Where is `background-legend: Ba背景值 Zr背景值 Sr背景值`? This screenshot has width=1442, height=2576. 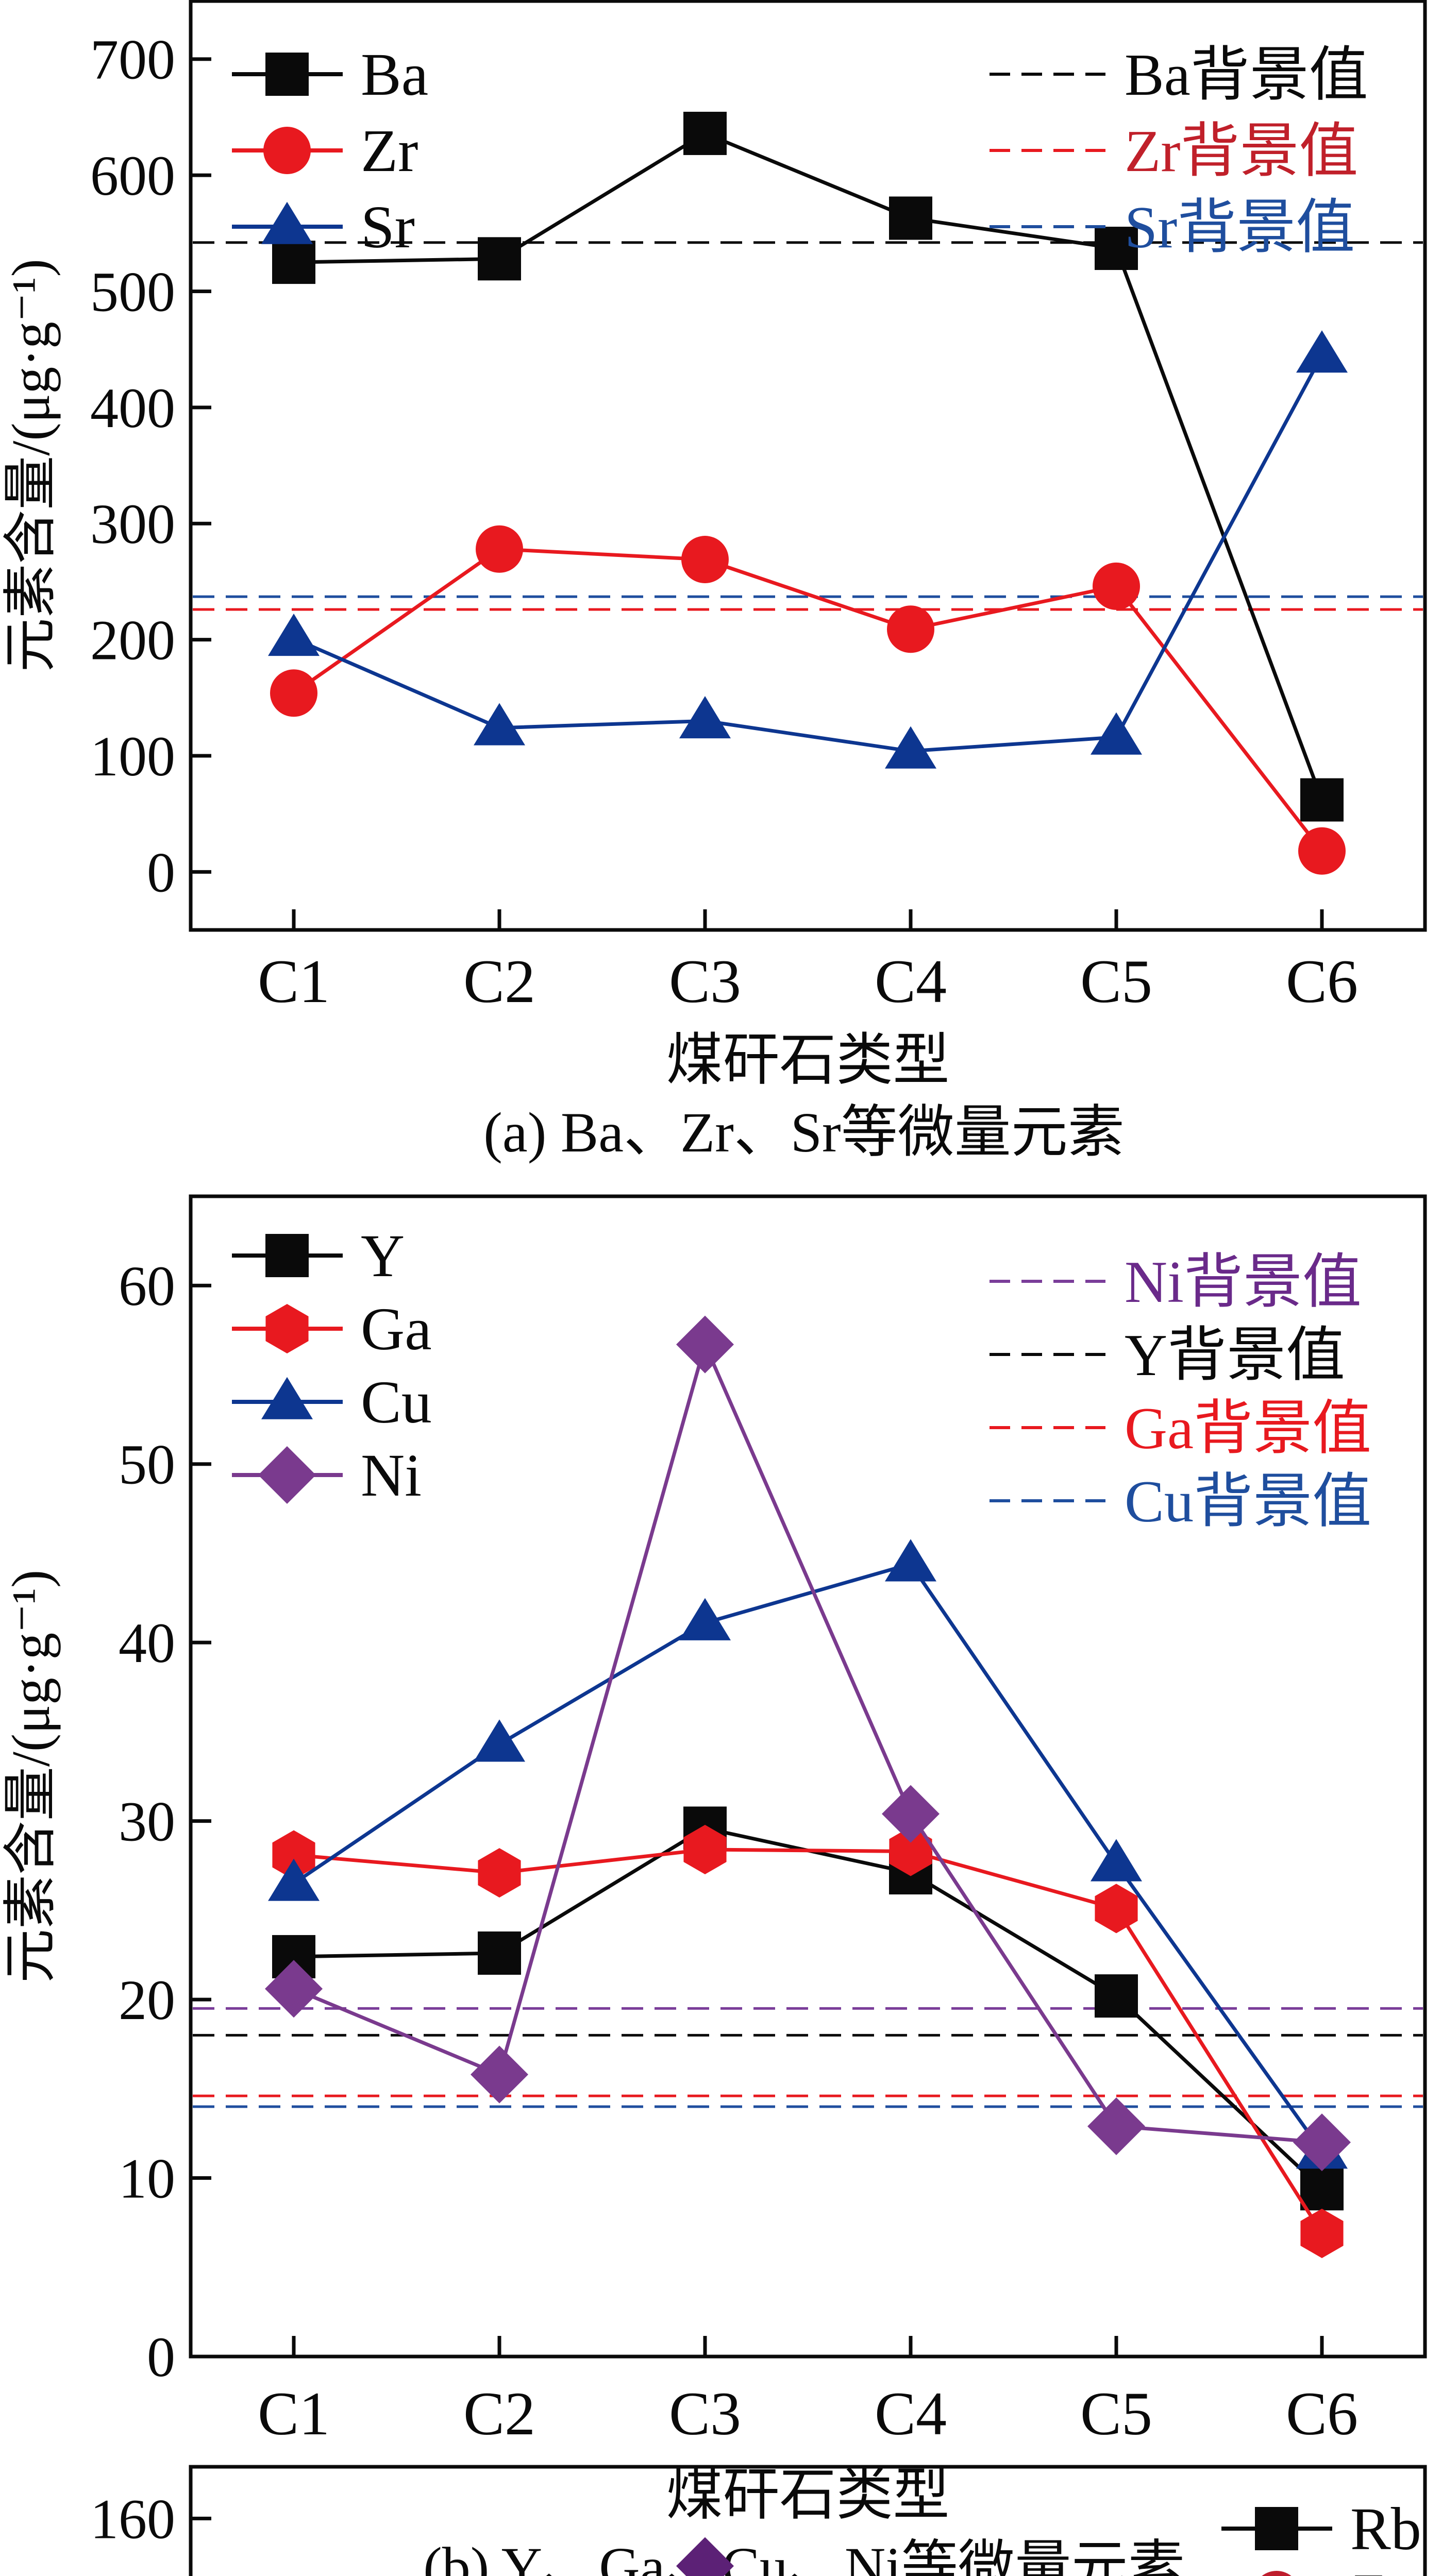 background-legend: Ba背景值 Zr背景值 Sr背景值 is located at coordinates (1179, 151).